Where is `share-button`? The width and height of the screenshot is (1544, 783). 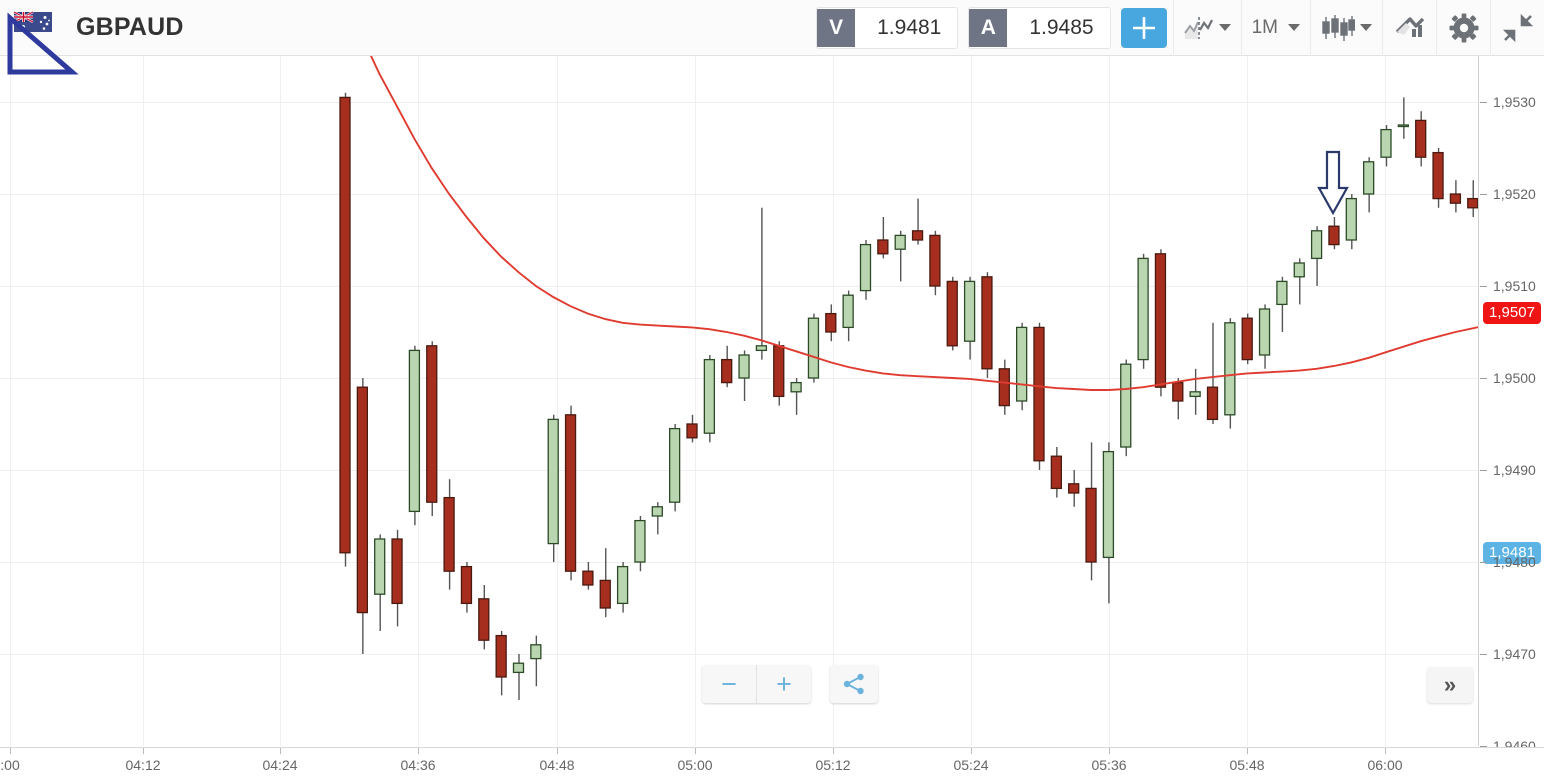
share-button is located at coordinates (854, 684).